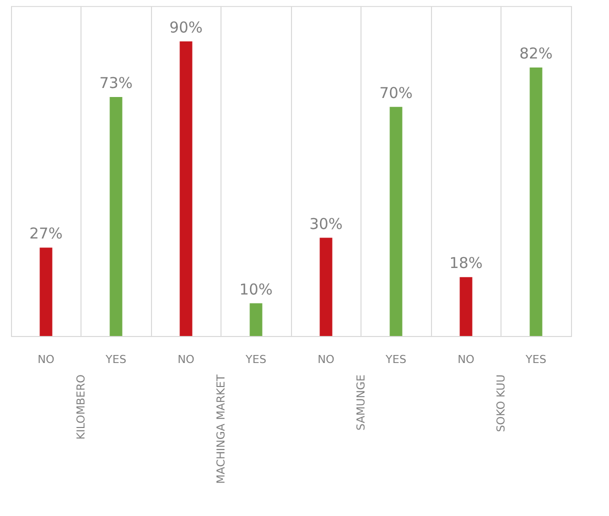 The image size is (609, 516). What do you see at coordinates (46, 233) in the screenshot?
I see `data-label: 27%` at bounding box center [46, 233].